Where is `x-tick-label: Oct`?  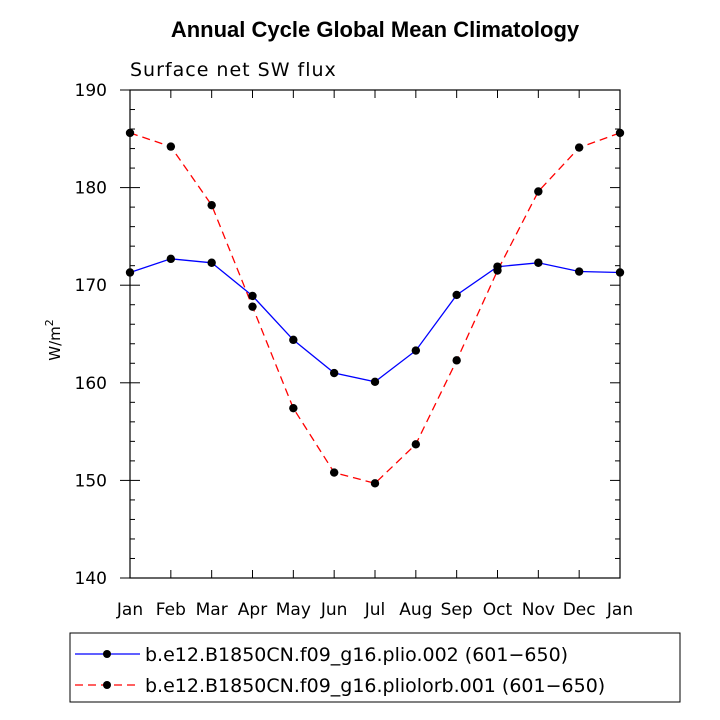
x-tick-label: Oct is located at coordinates (498, 610).